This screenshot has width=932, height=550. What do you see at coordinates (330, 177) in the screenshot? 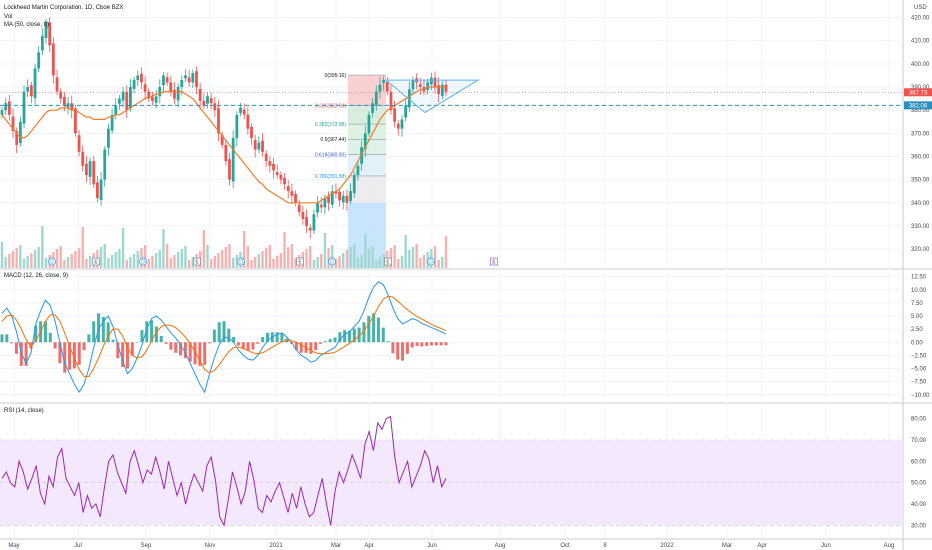
I see `fib-level-label: 0.786(351.58)` at bounding box center [330, 177].